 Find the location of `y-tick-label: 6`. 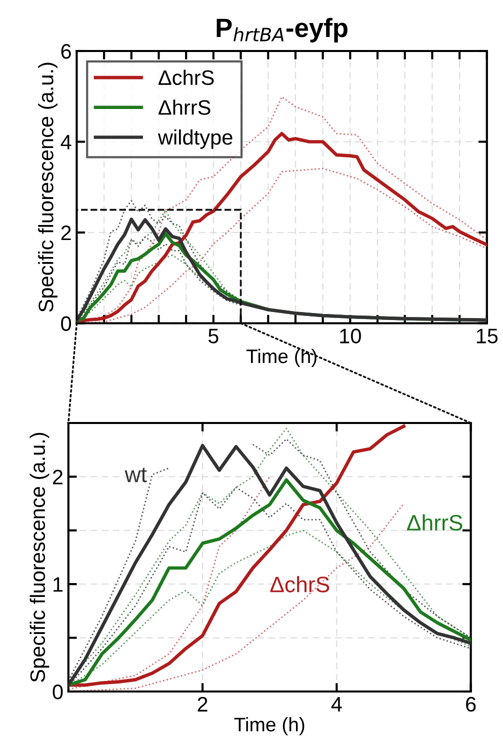

y-tick-label: 6 is located at coordinates (66, 51).